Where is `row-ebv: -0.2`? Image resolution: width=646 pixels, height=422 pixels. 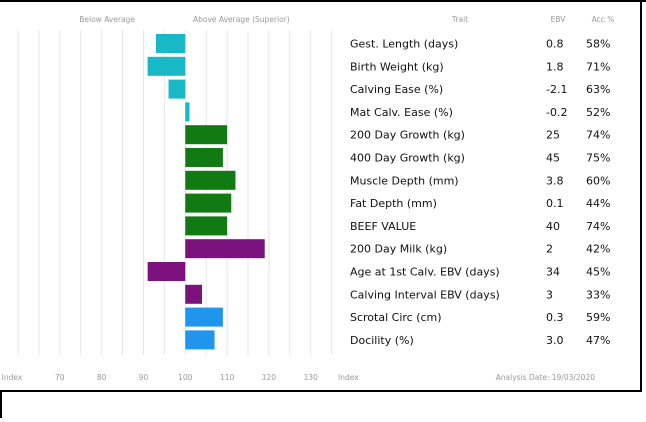 row-ebv: -0.2 is located at coordinates (556, 112).